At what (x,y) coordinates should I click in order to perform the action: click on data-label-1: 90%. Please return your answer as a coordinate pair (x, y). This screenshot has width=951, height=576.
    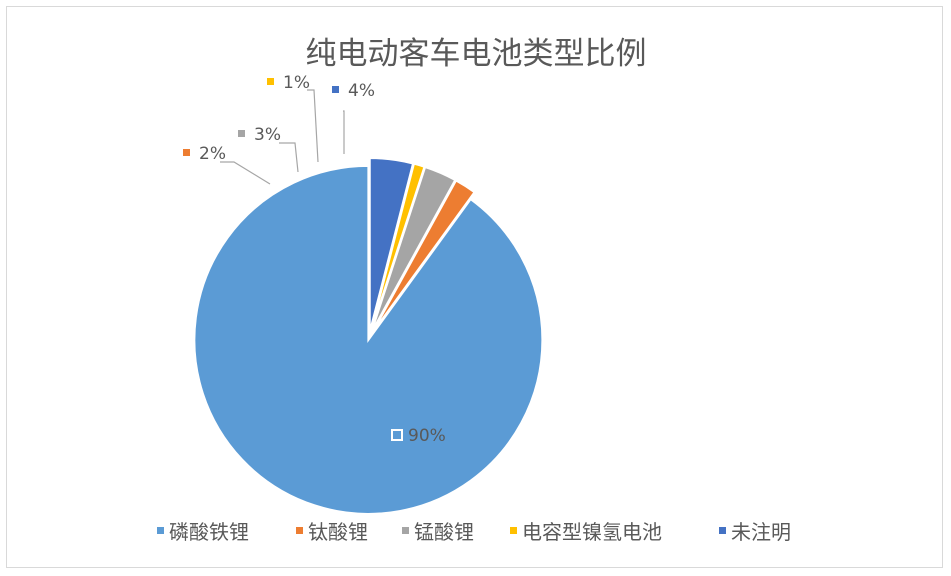
    Looking at the image, I should click on (427, 436).